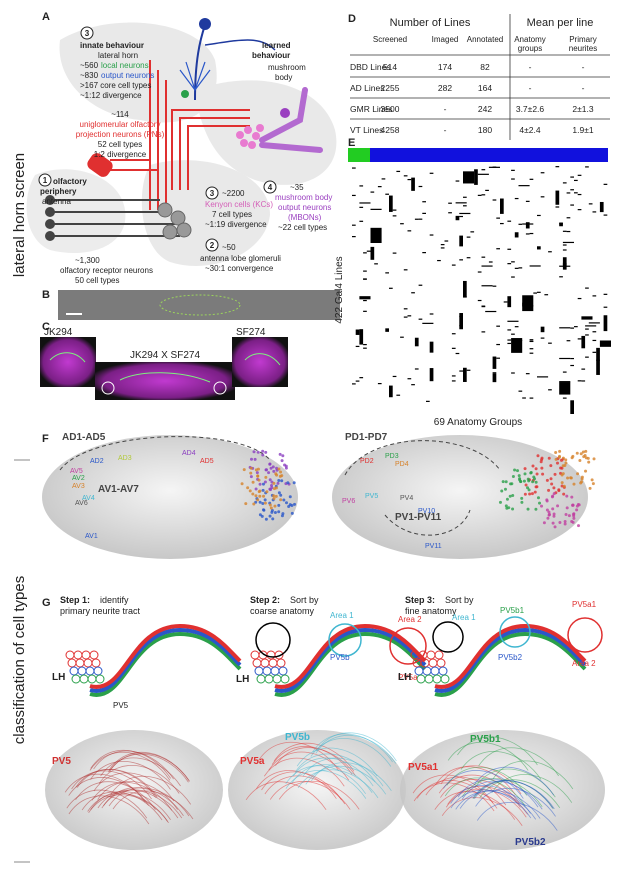  Describe the element at coordinates (366, 437) in the screenshot. I see `label: PD1-PD7` at that location.